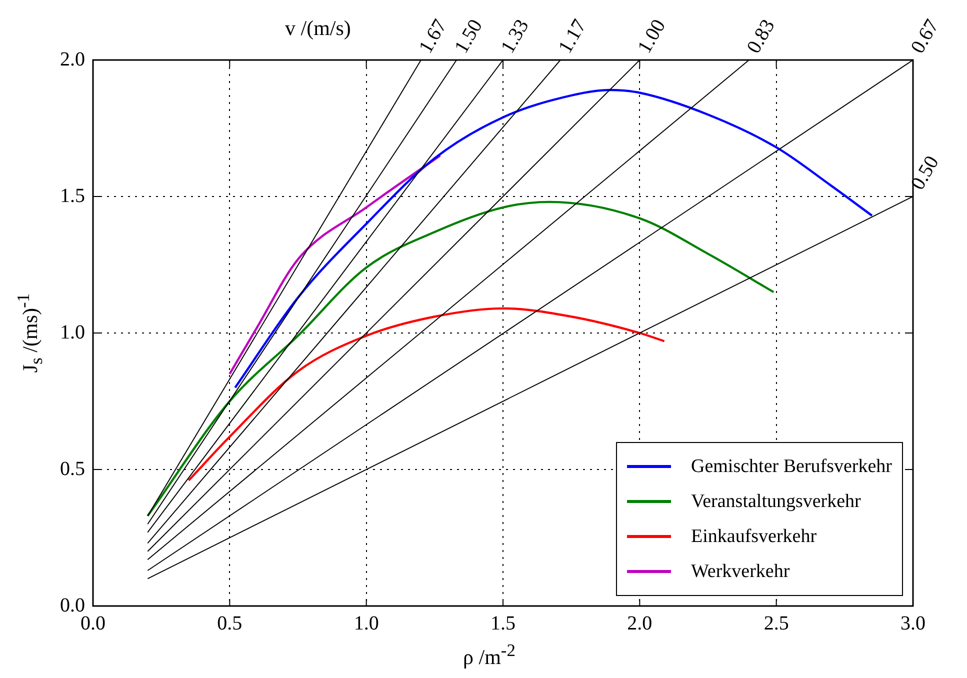 Image resolution: width=967 pixels, height=678 pixels. Describe the element at coordinates (503, 623) in the screenshot. I see `x-tick-label: 1.5` at that location.